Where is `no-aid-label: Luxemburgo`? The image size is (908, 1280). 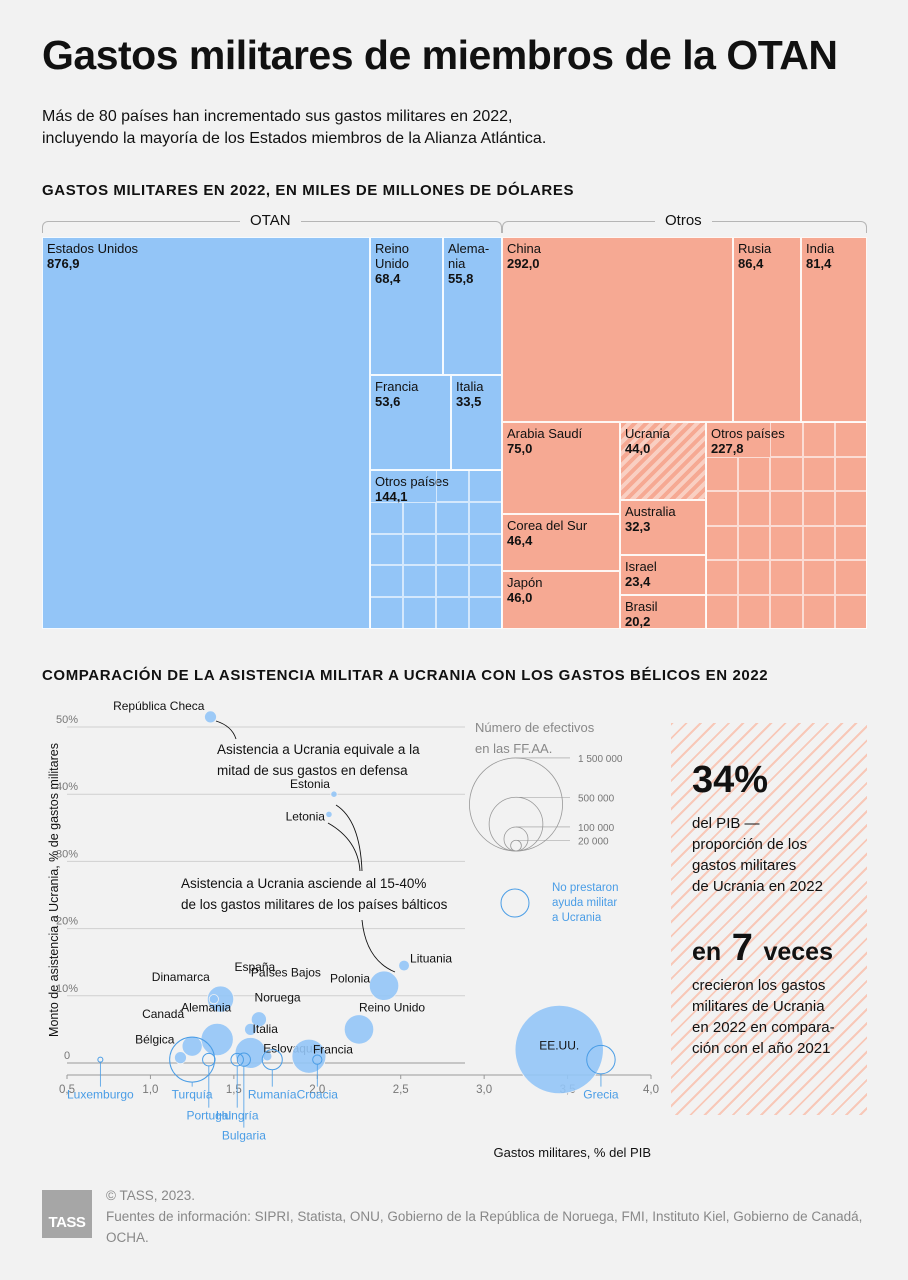 no-aid-label: Luxemburgo is located at coordinates (100, 1095).